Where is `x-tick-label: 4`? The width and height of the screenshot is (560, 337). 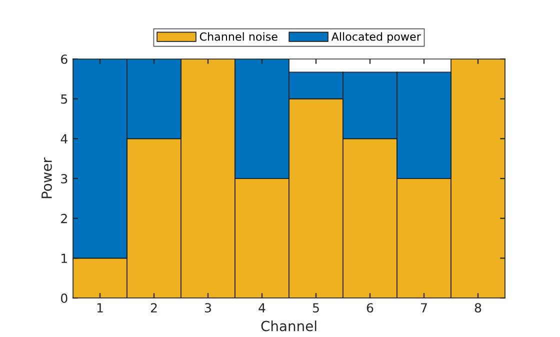 x-tick-label: 4 is located at coordinates (262, 307).